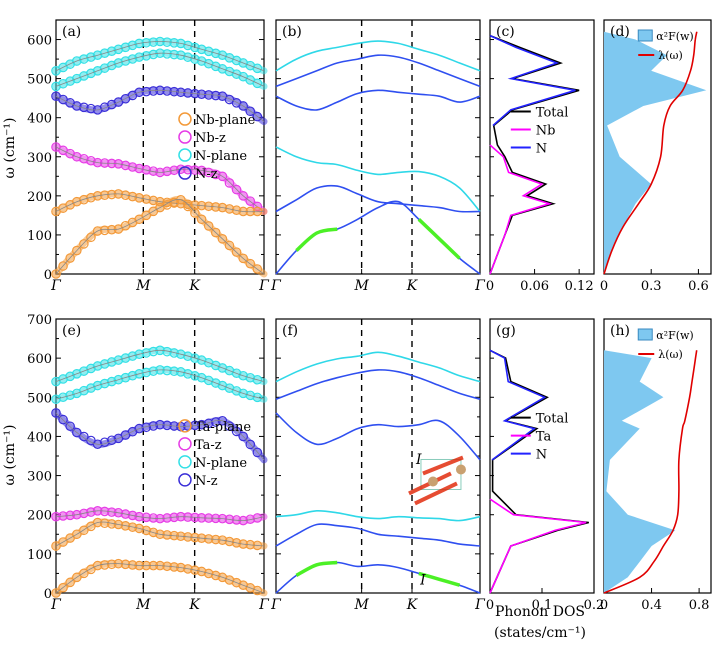 Image resolution: width=715 pixels, height=646 pixels. What do you see at coordinates (290, 331) in the screenshot?
I see `panel-label: (f)` at bounding box center [290, 331].